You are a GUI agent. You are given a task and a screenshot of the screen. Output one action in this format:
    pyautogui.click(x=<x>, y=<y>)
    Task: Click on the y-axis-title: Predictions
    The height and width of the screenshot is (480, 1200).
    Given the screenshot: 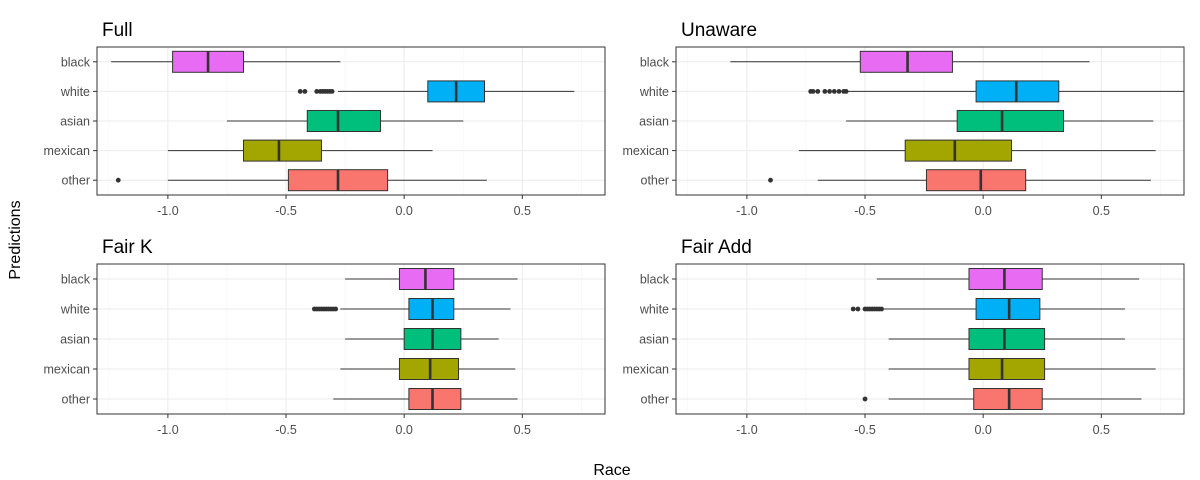 What is the action you would take?
    pyautogui.click(x=15, y=239)
    